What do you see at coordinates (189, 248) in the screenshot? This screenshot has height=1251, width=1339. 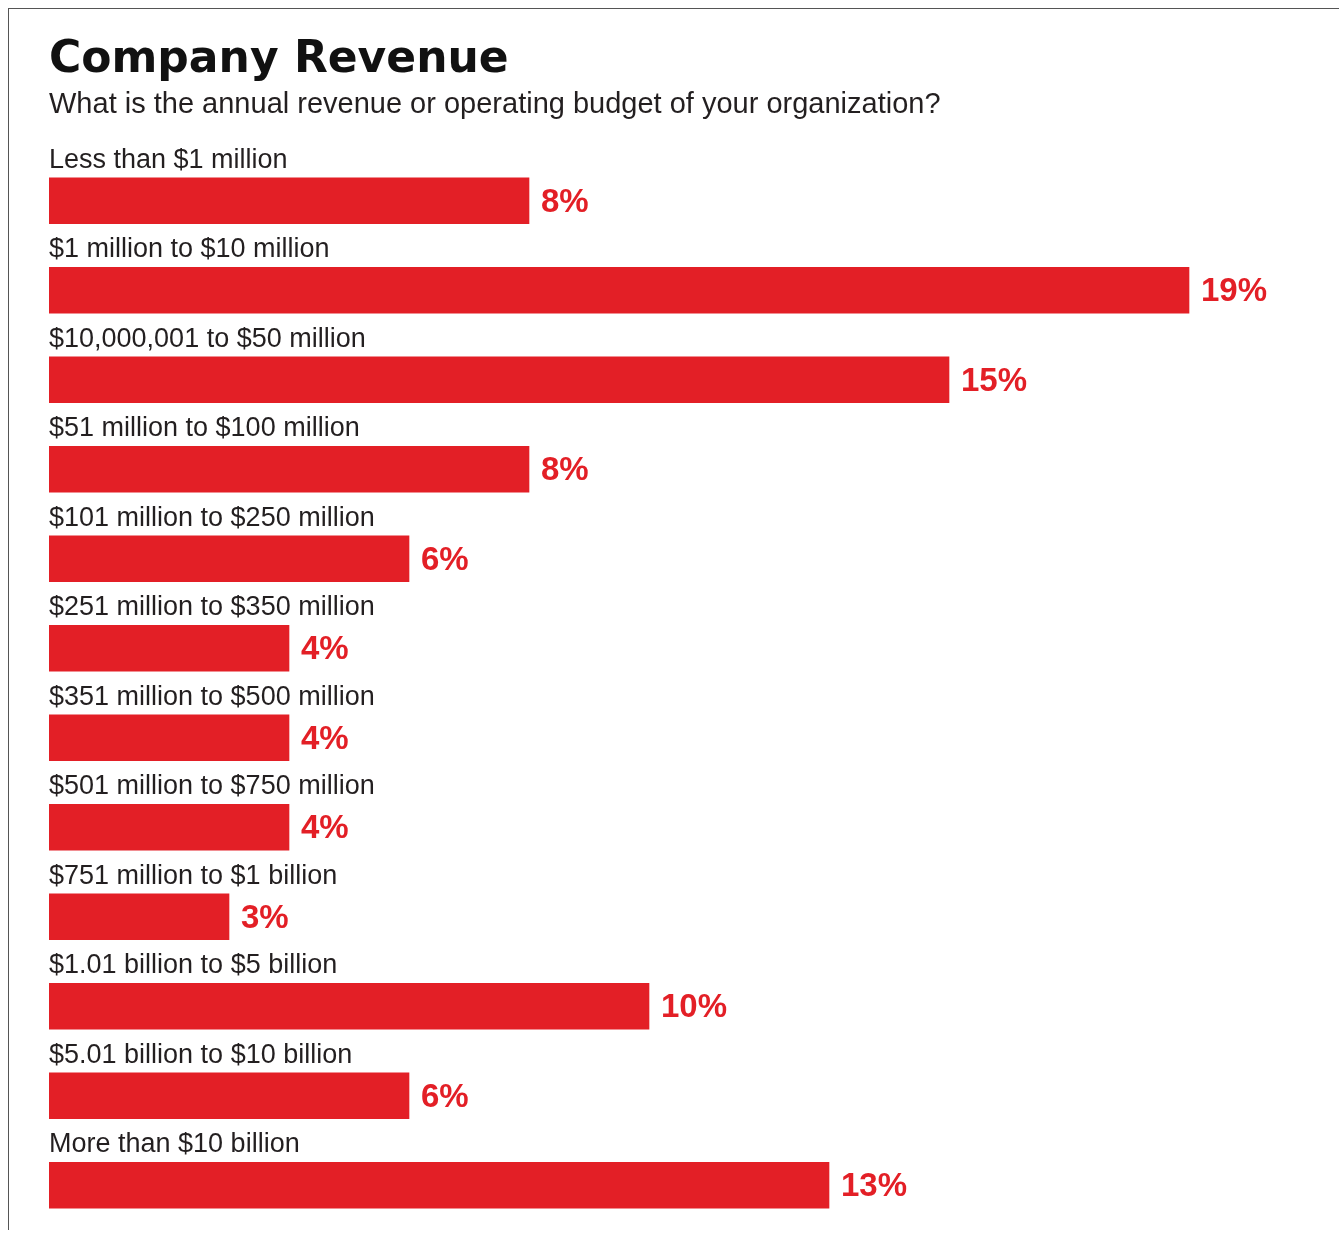 I see `y-tick-label: $1 million to $10 million` at bounding box center [189, 248].